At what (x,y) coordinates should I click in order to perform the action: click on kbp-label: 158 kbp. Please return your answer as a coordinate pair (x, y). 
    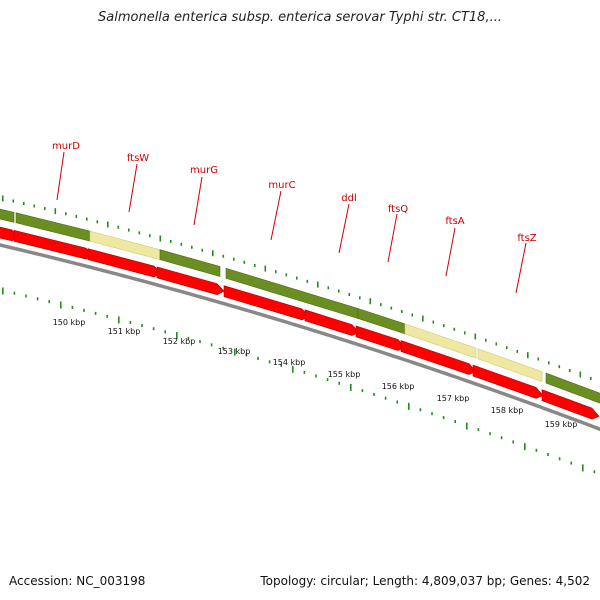
    Looking at the image, I should click on (507, 410).